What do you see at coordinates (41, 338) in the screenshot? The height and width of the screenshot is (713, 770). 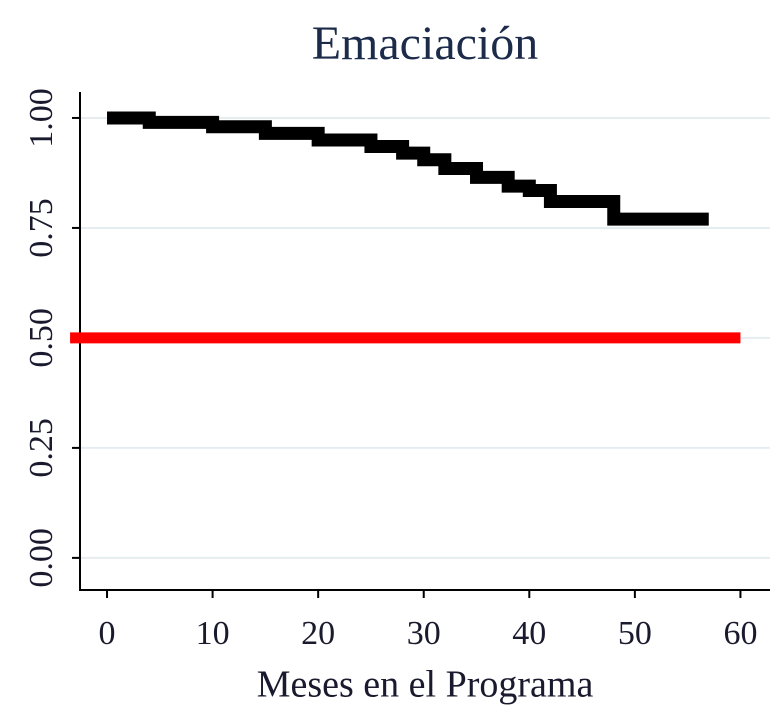 I see `y-tick-label: 0.50` at bounding box center [41, 338].